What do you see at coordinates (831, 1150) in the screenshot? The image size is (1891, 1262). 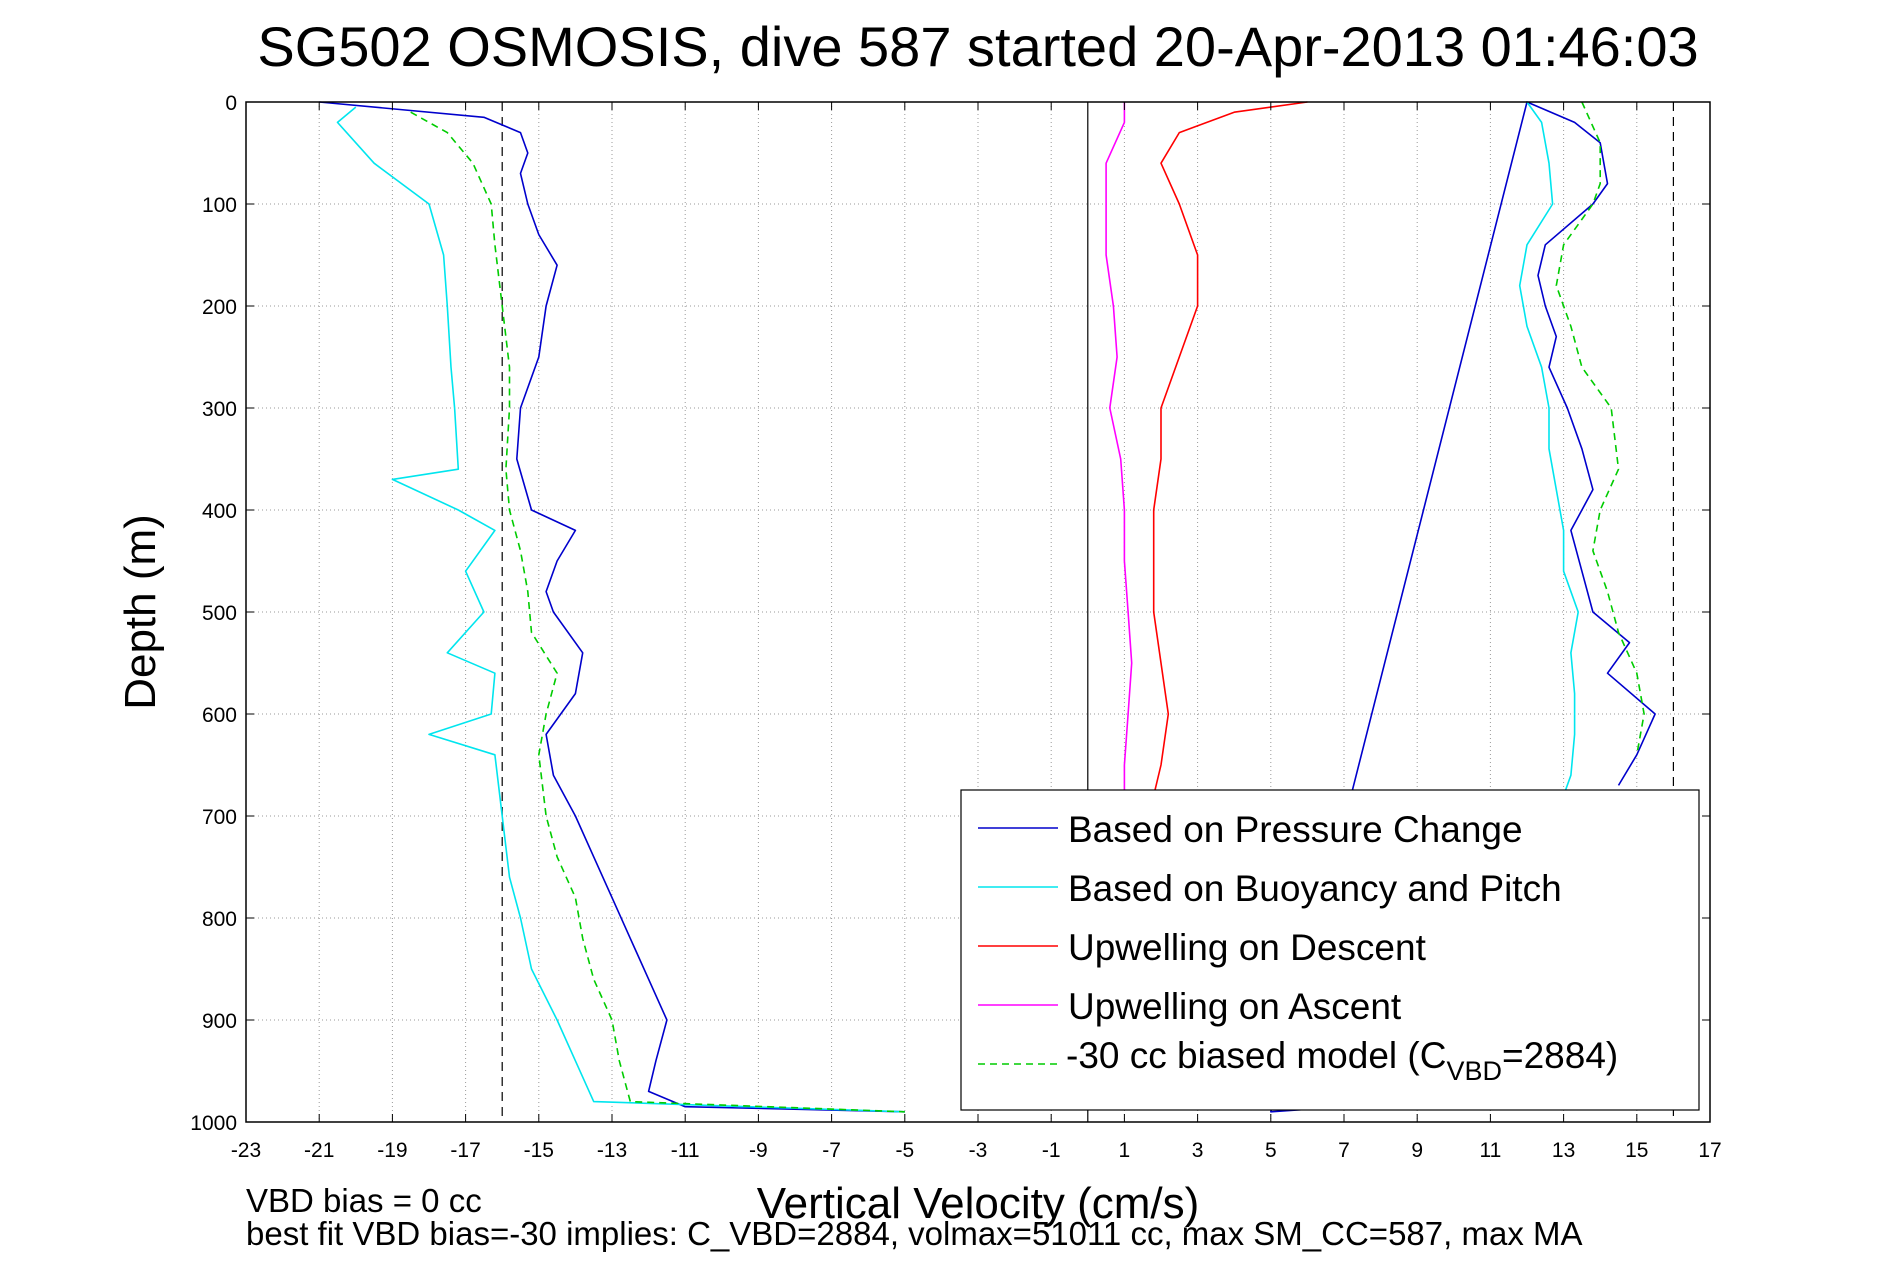 I see `x-tick-label-neg7: -7` at bounding box center [831, 1150].